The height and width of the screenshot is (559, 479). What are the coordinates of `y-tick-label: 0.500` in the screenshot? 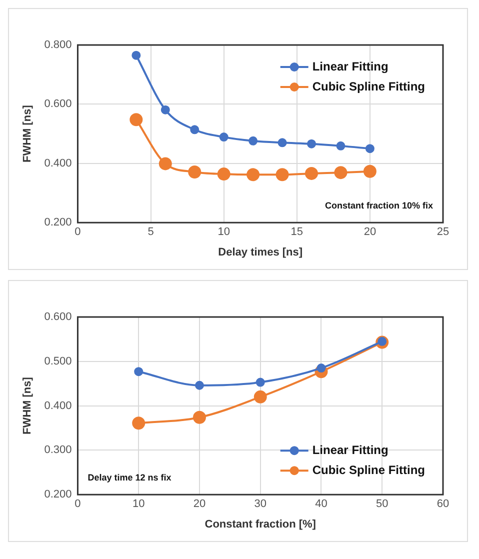 It's located at (58, 361).